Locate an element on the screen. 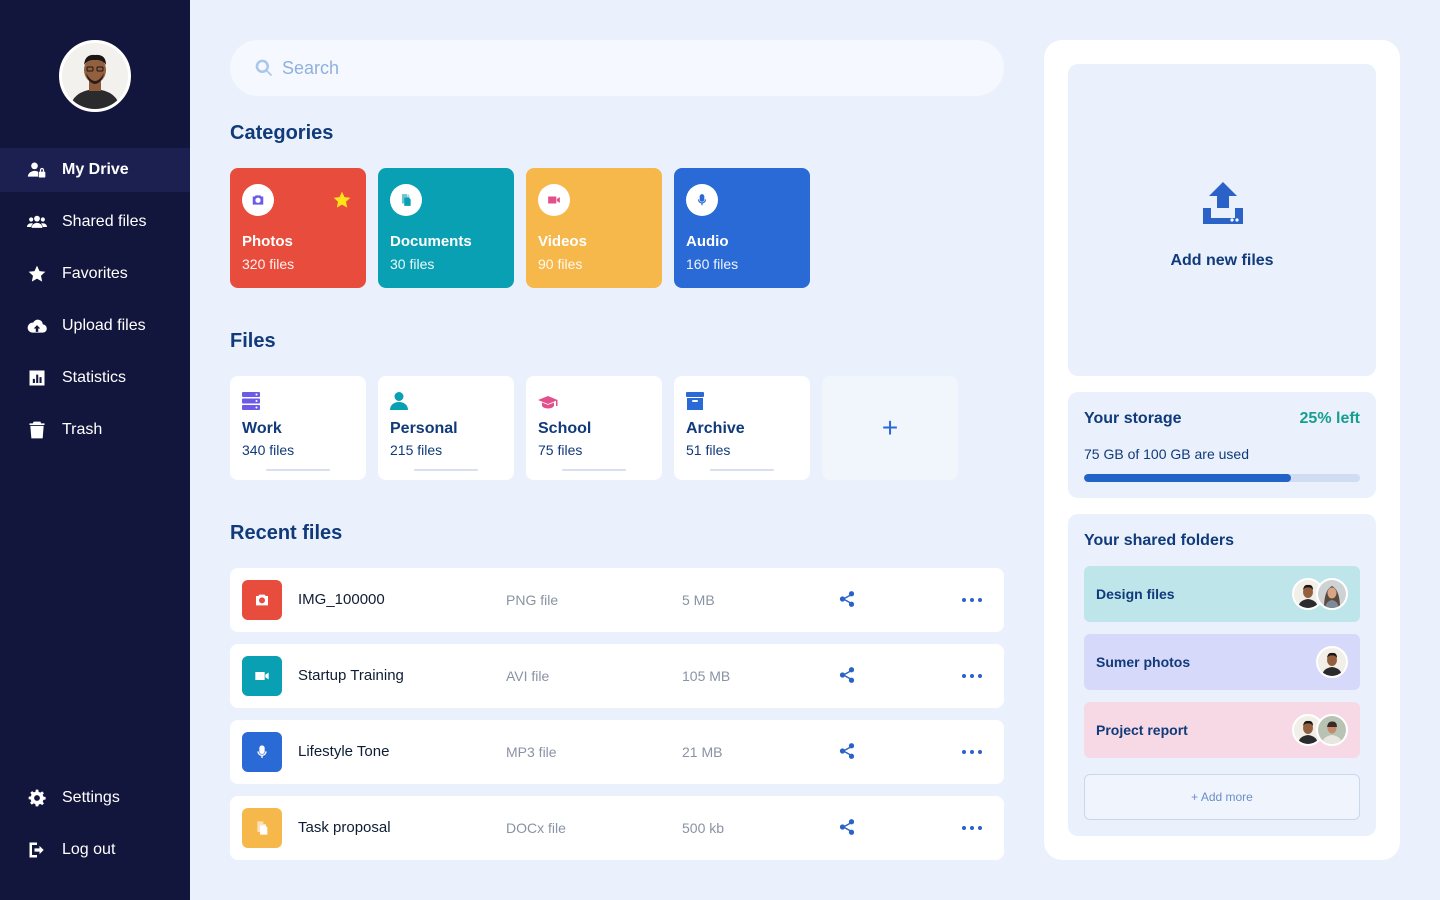 This screenshot has width=1440, height=900. server-icon is located at coordinates (251, 401).